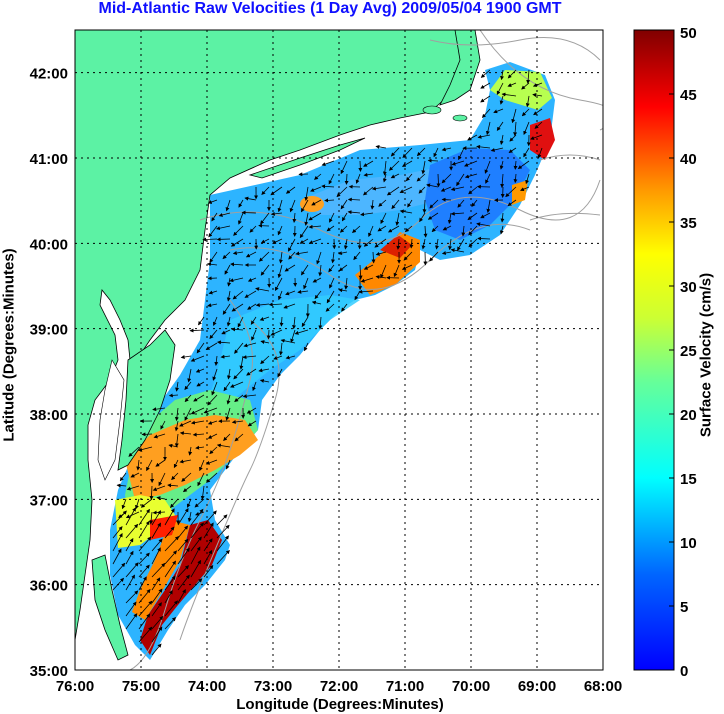 Image resolution: width=724 pixels, height=714 pixels. What do you see at coordinates (706, 355) in the screenshot?
I see `colorbar-label: Surface Velocity (cm/s)` at bounding box center [706, 355].